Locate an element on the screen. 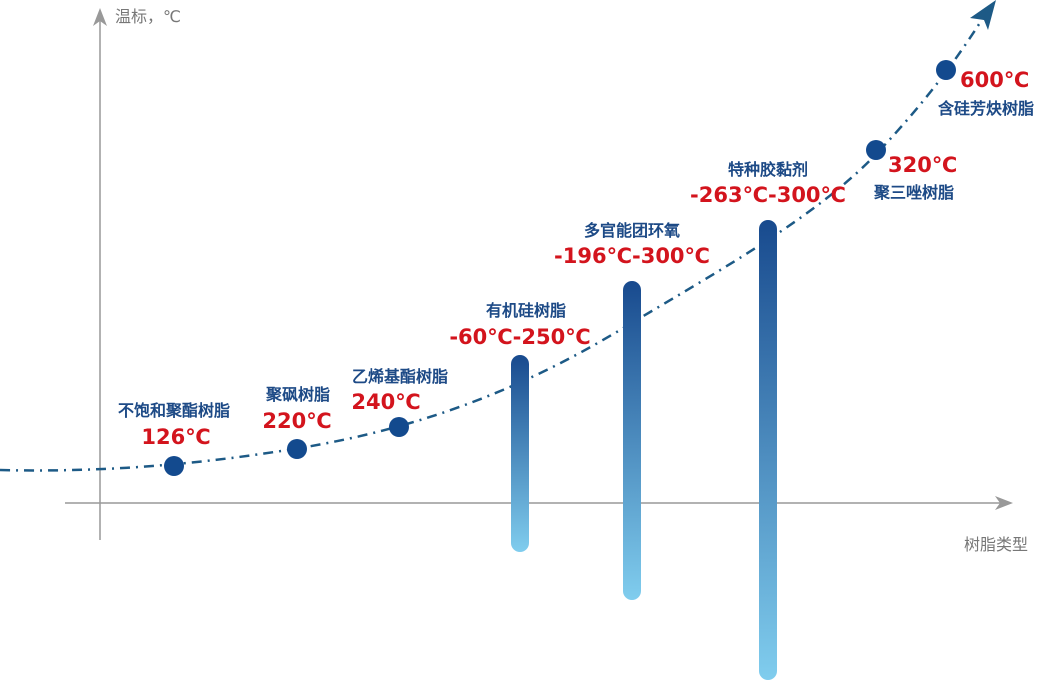  point-temp: 320℃ is located at coordinates (922, 165).